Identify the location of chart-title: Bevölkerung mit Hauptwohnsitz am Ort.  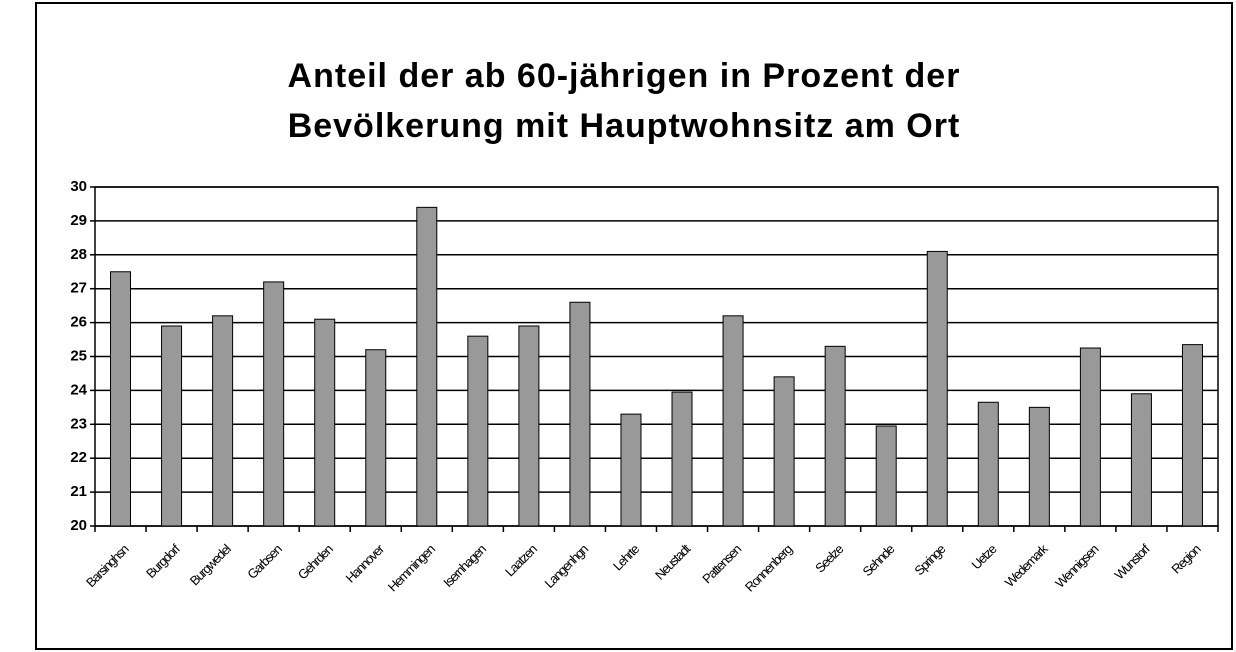
(624, 126).